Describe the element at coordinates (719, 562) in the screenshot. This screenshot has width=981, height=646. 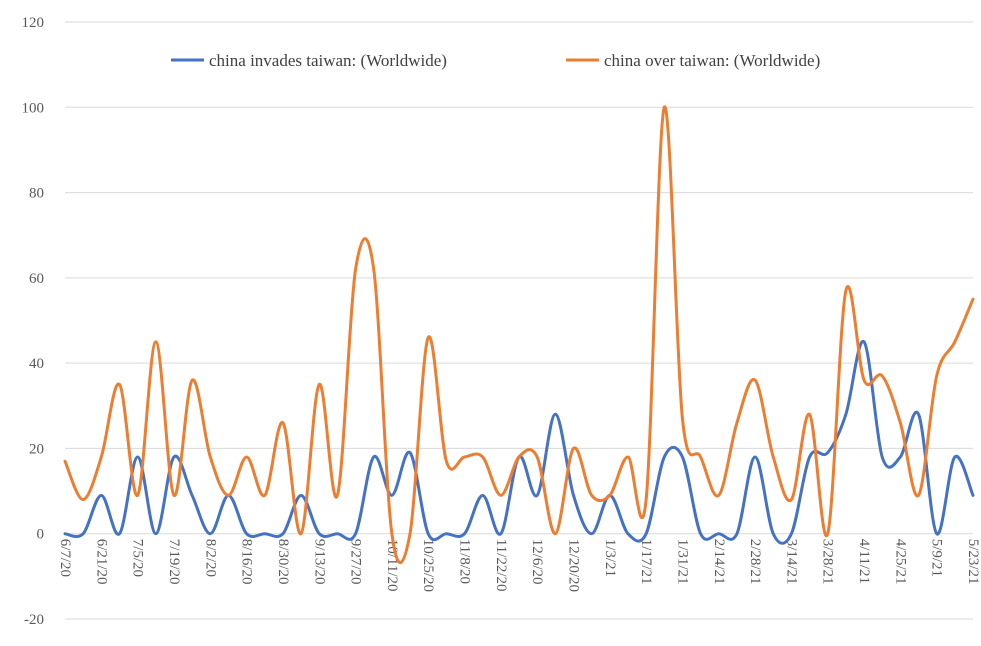
I see `x-tick-label: 2/14/21` at that location.